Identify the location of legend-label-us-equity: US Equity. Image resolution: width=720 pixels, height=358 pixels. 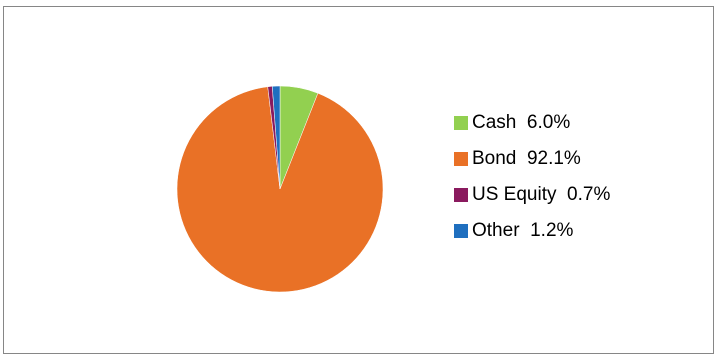
(514, 194).